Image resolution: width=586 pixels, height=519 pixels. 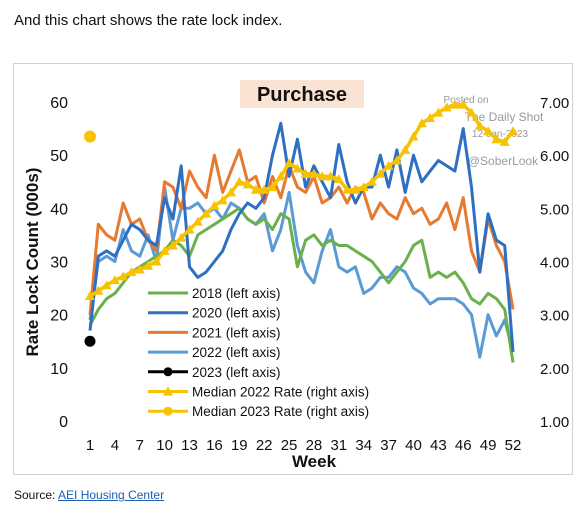 What do you see at coordinates (59, 209) in the screenshot?
I see `y-tick-label-left: 40` at bounding box center [59, 209].